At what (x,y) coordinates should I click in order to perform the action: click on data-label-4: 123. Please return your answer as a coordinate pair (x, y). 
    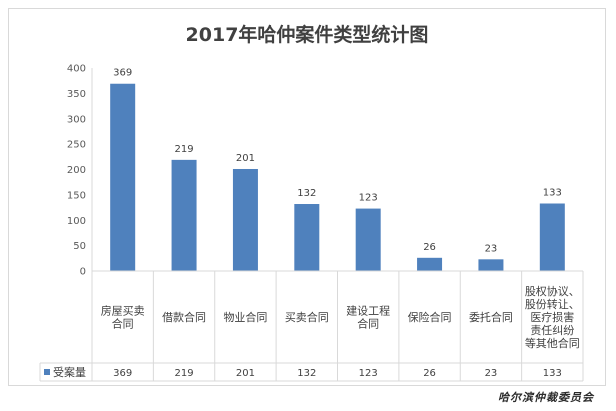
    Looking at the image, I should click on (368, 198).